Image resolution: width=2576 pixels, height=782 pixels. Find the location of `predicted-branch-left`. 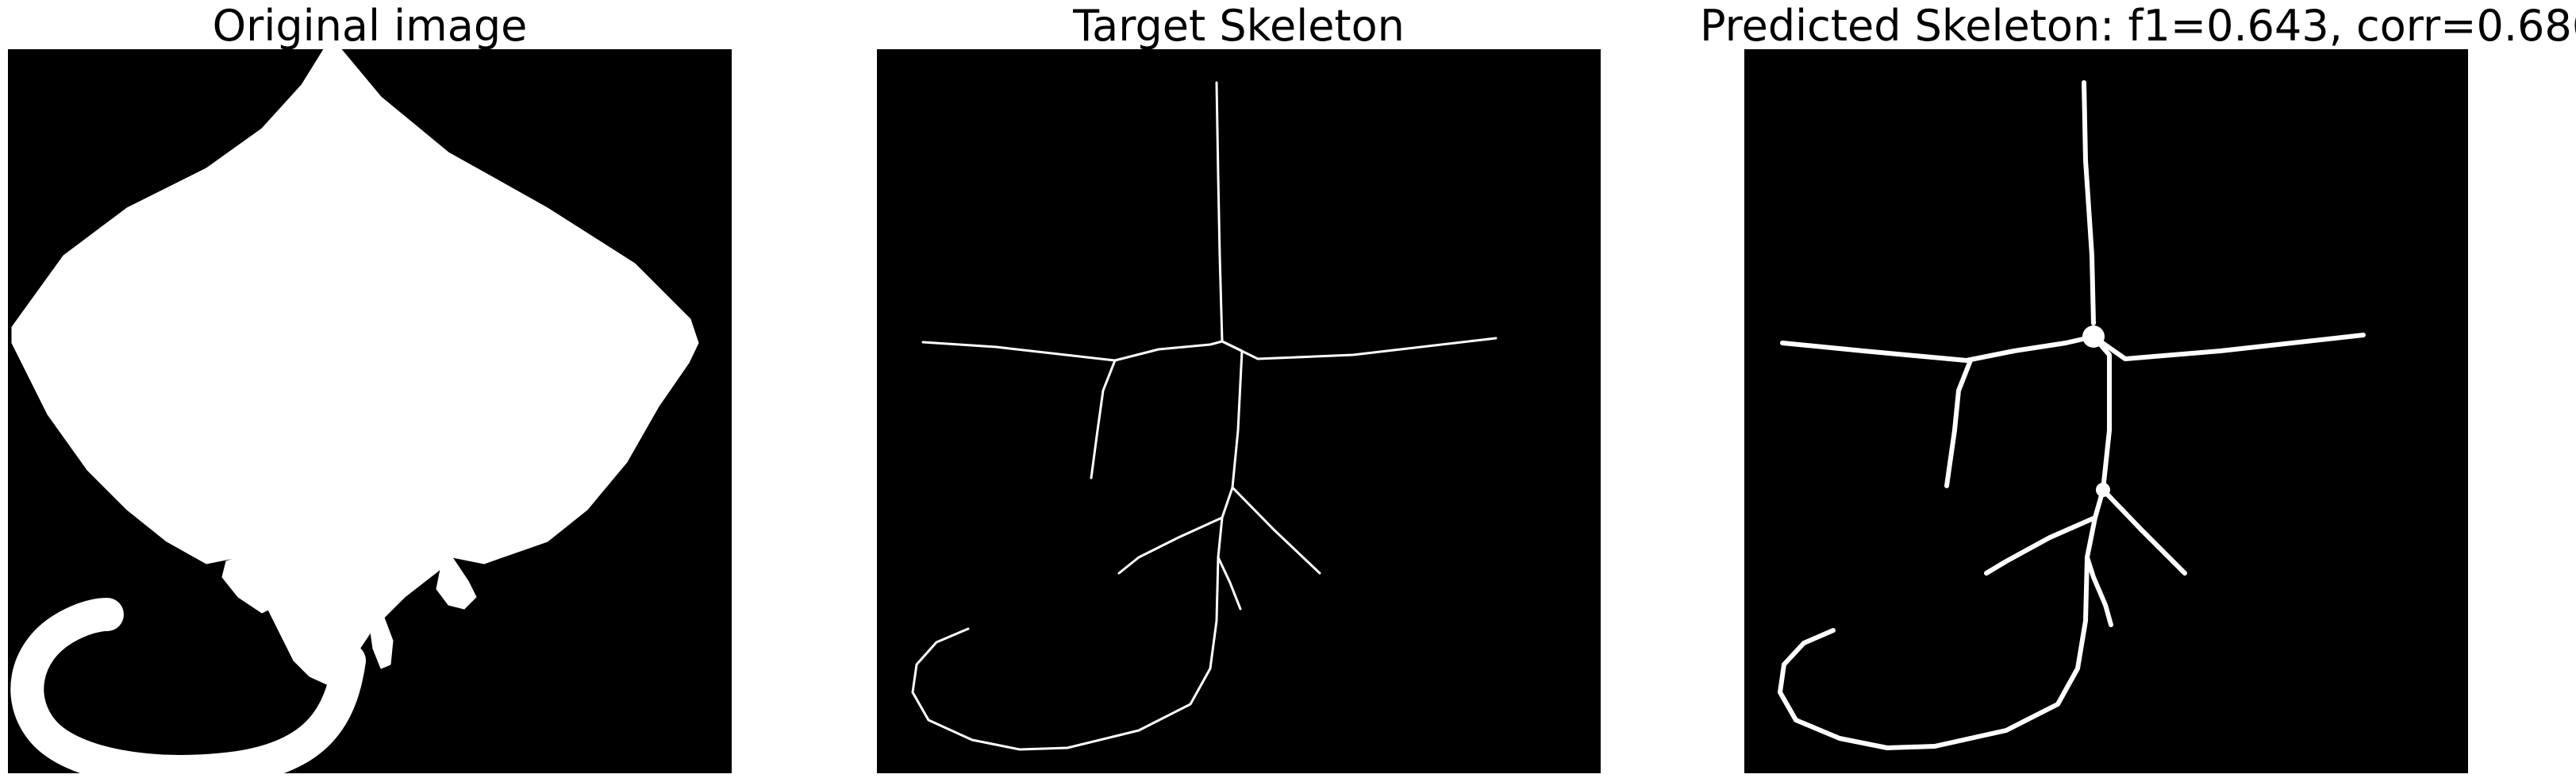

predicted-branch-left is located at coordinates (1959, 423).